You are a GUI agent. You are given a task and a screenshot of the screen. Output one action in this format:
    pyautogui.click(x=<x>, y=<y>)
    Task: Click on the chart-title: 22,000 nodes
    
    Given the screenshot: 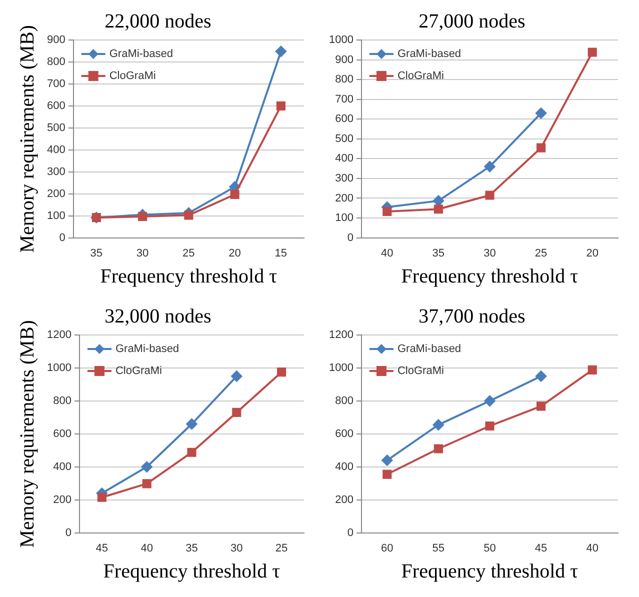 What is the action you would take?
    pyautogui.click(x=158, y=21)
    